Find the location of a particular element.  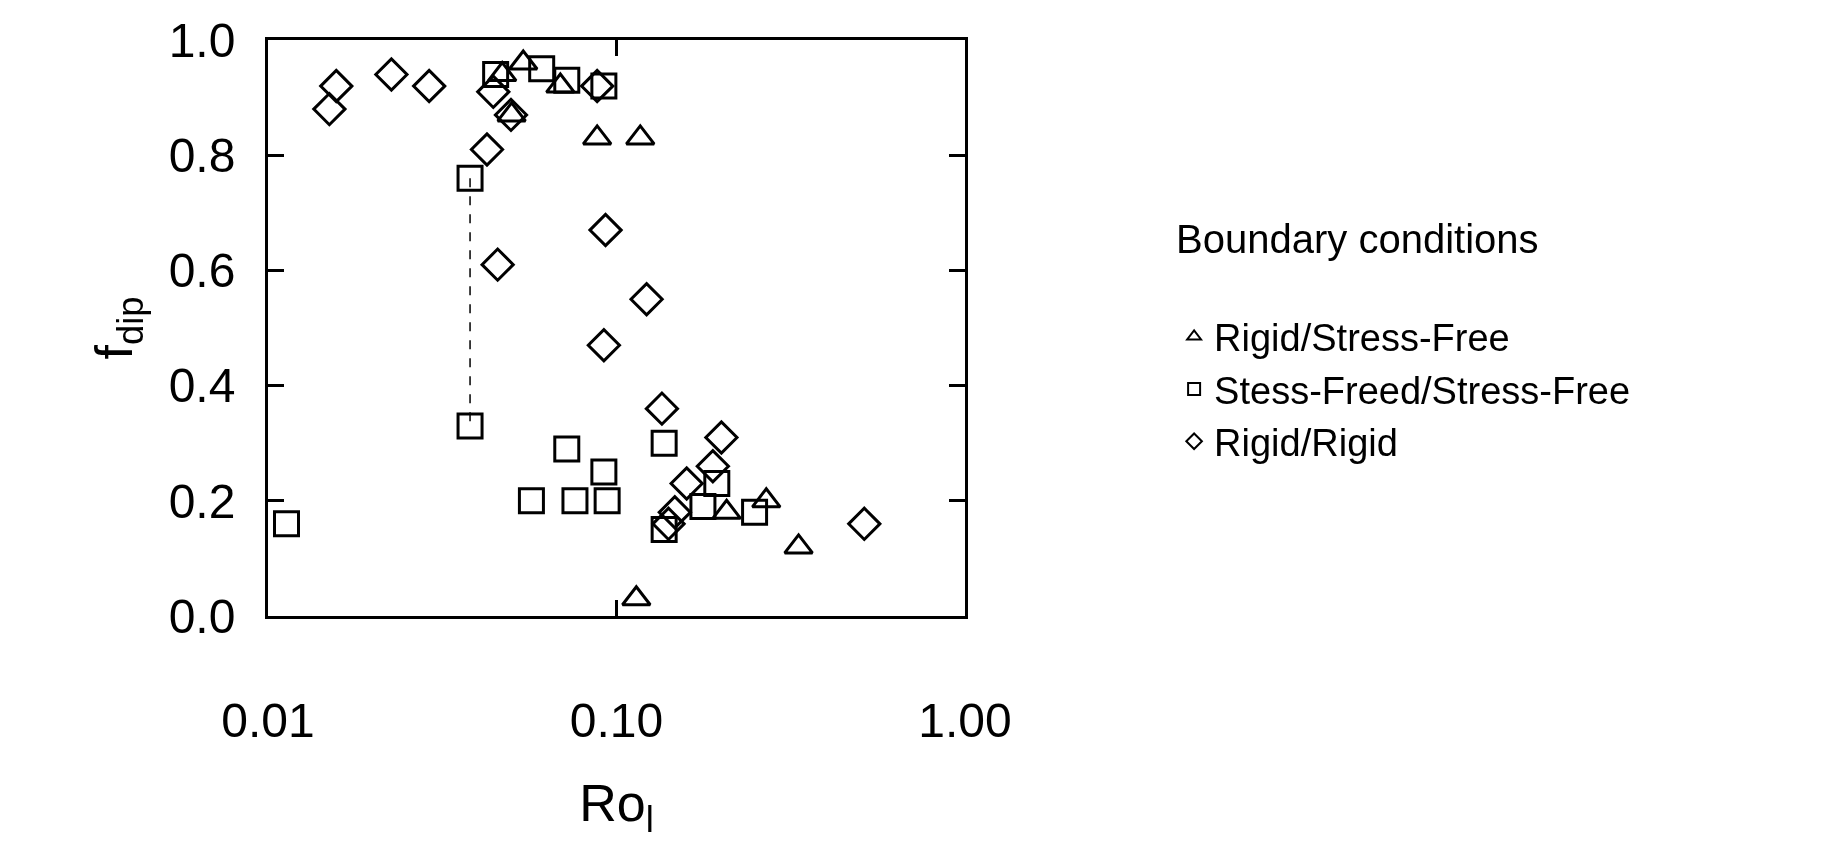

legend-label: Rigid/Rigid is located at coordinates (1306, 443).